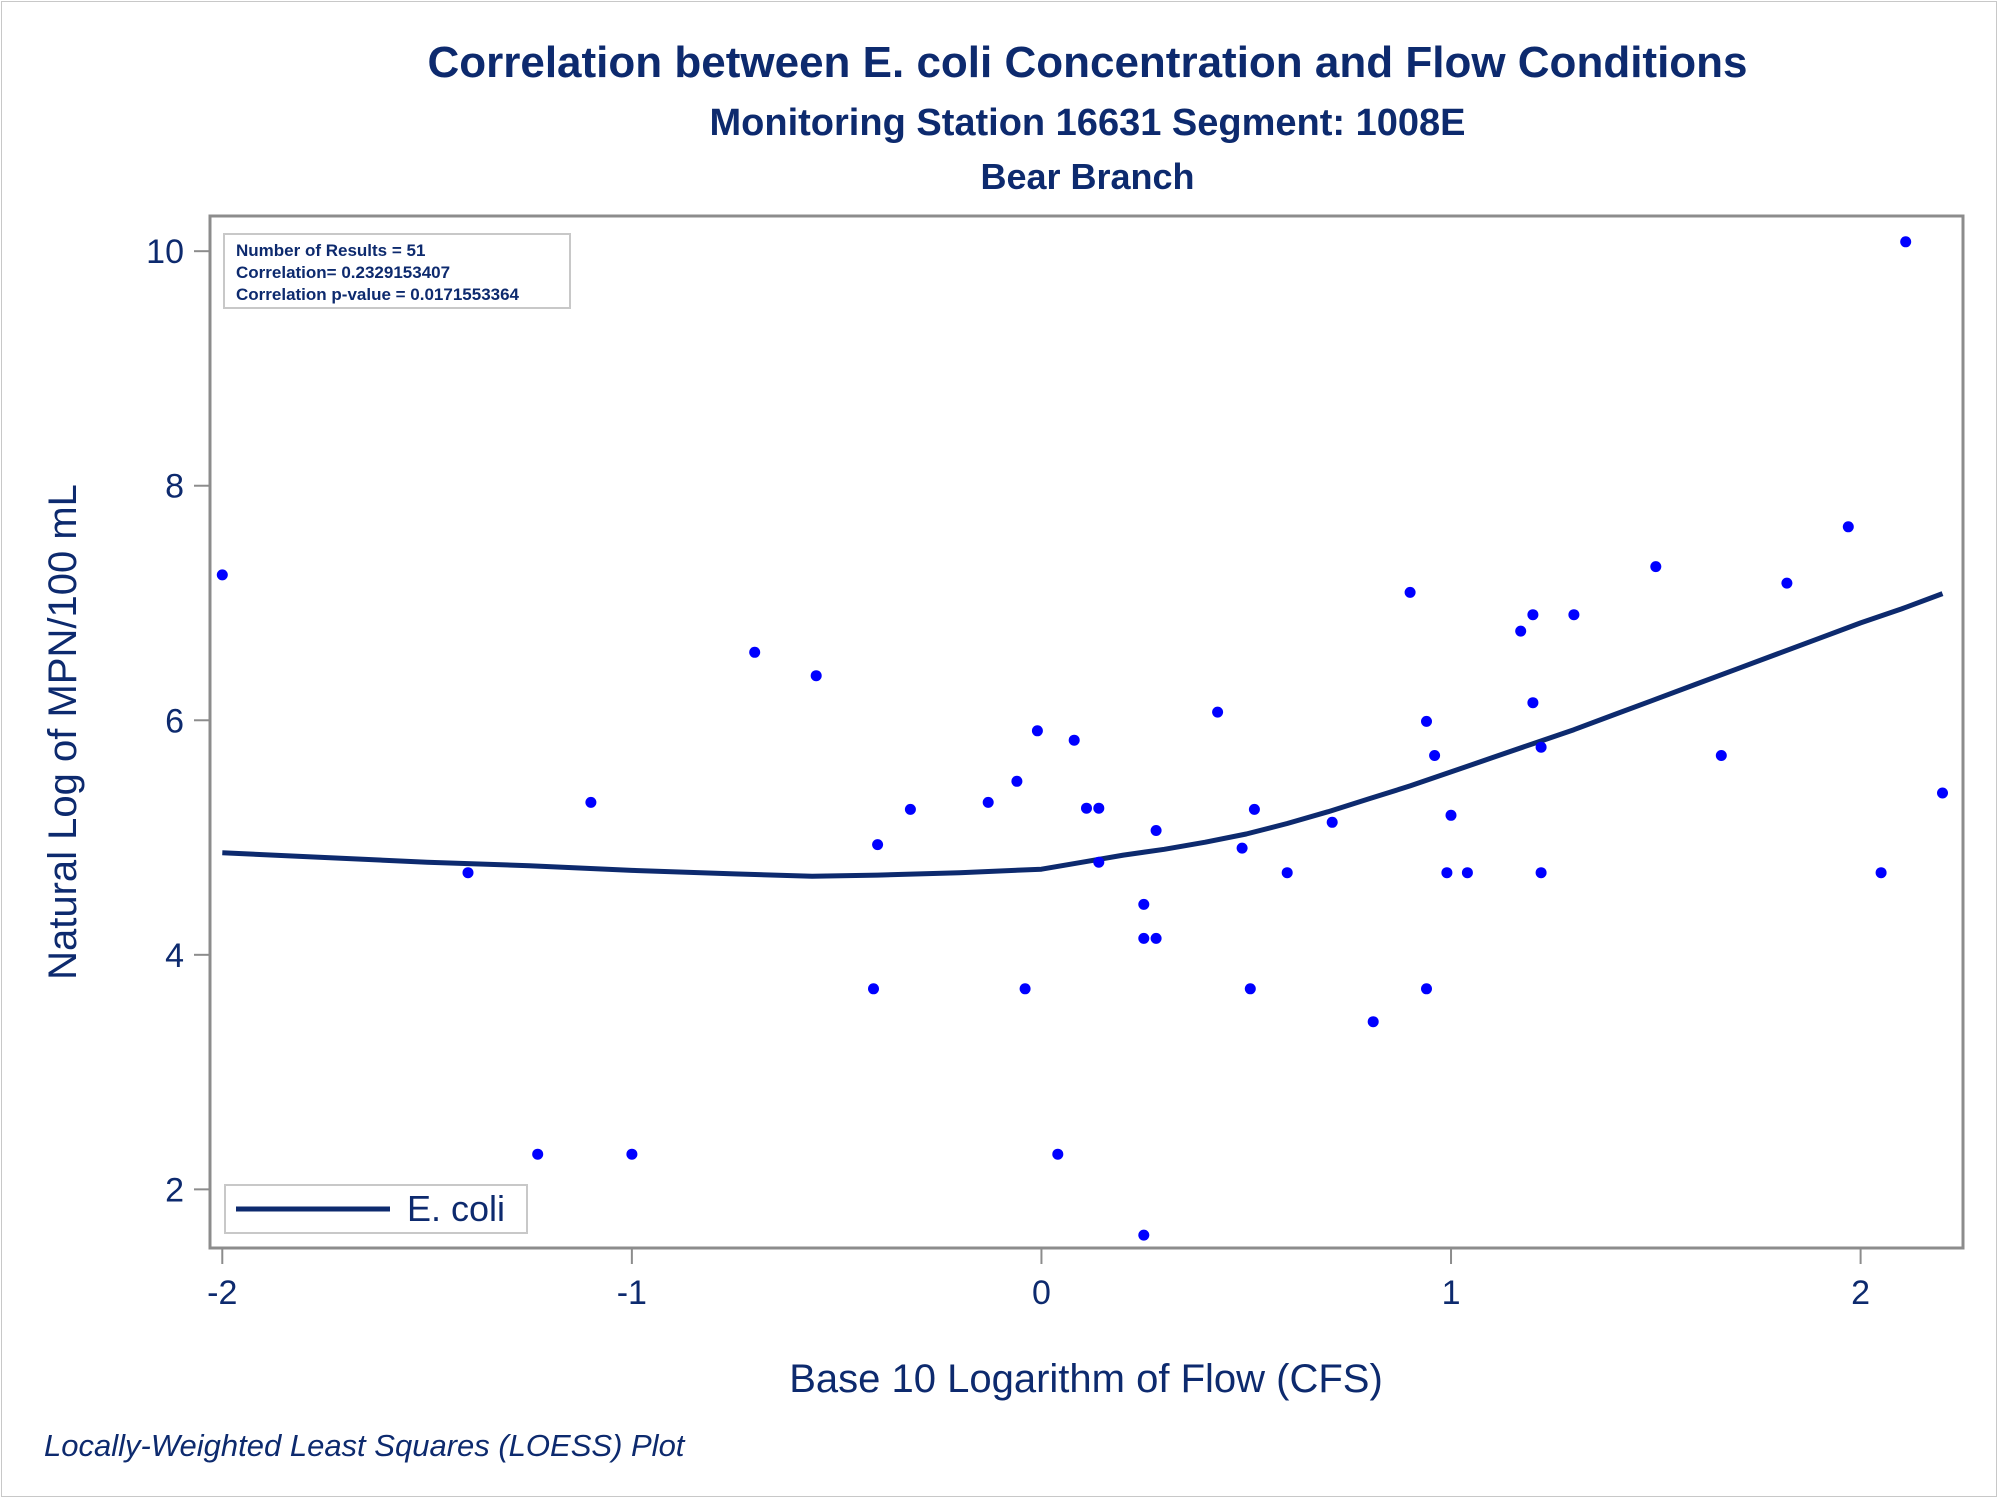 The width and height of the screenshot is (2000, 1500). I want to click on y-axis: 2 4 6 8 10, so click(178, 721).